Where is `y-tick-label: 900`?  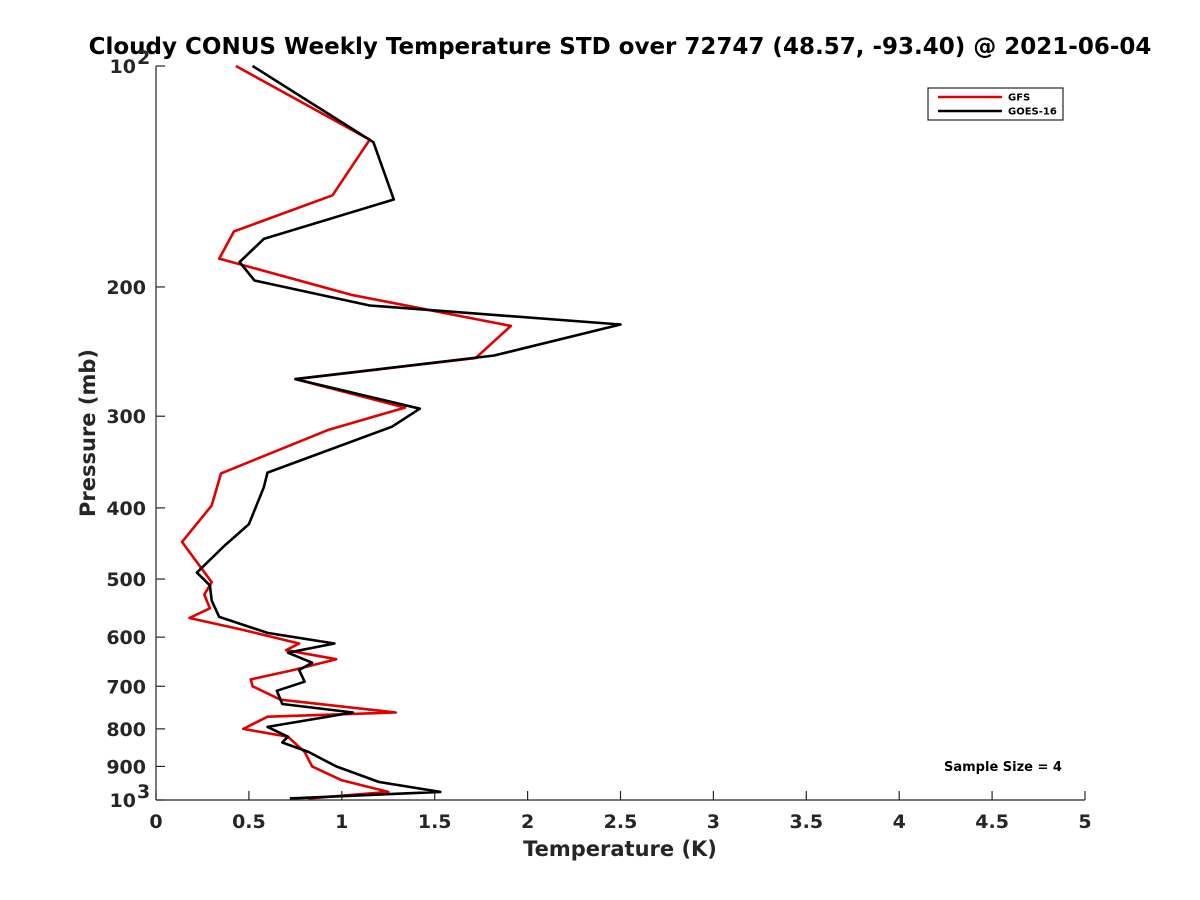
y-tick-label: 900 is located at coordinates (126, 767).